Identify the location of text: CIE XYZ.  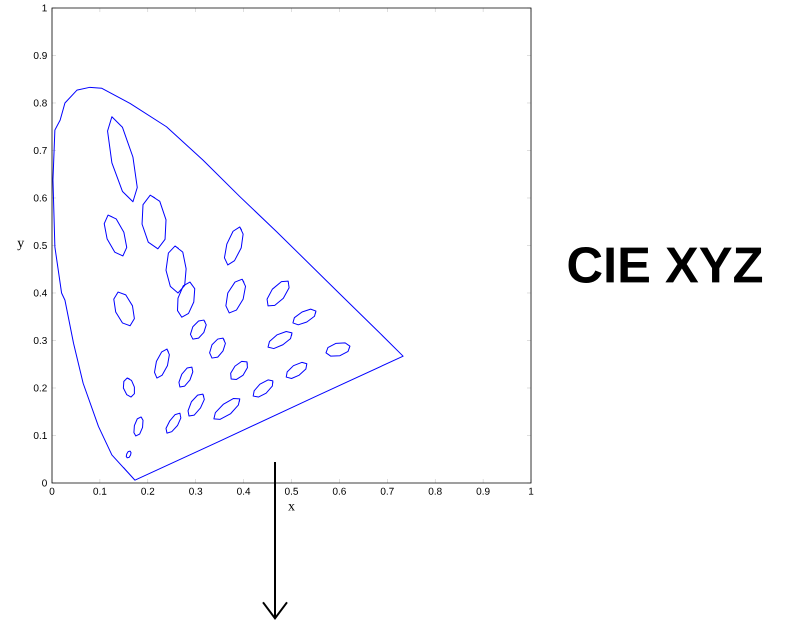
(665, 265).